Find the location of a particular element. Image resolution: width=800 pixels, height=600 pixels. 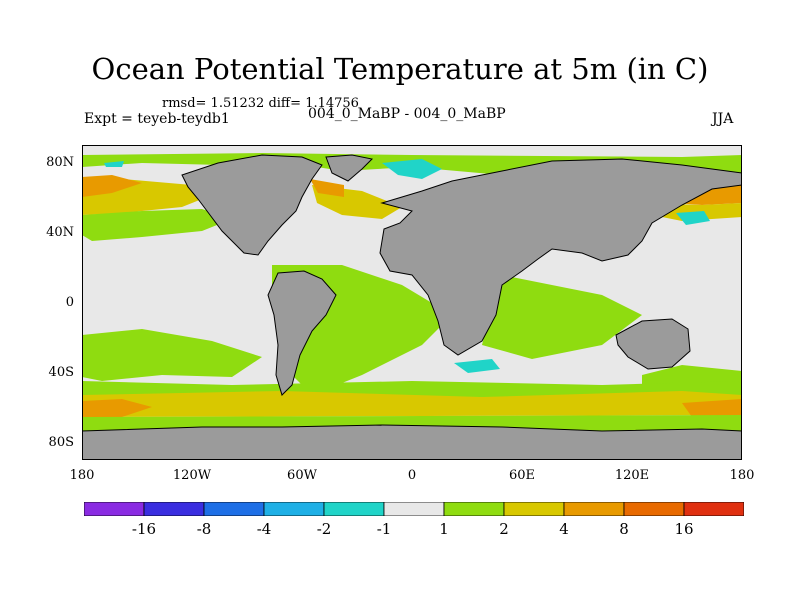

antarctica-land is located at coordinates (412, 442).